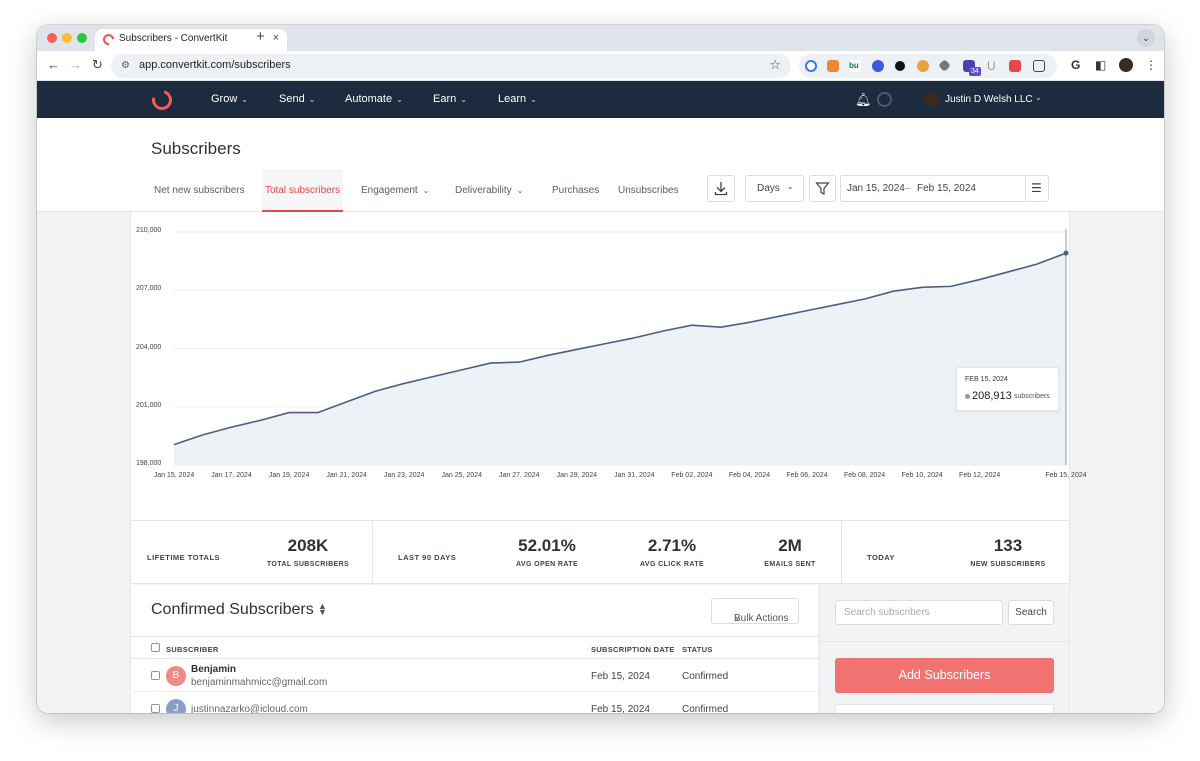 This screenshot has width=1200, height=761. Describe the element at coordinates (184, 557) in the screenshot. I see `lifetime-totals-label: LIFETIME TOTALS` at that location.